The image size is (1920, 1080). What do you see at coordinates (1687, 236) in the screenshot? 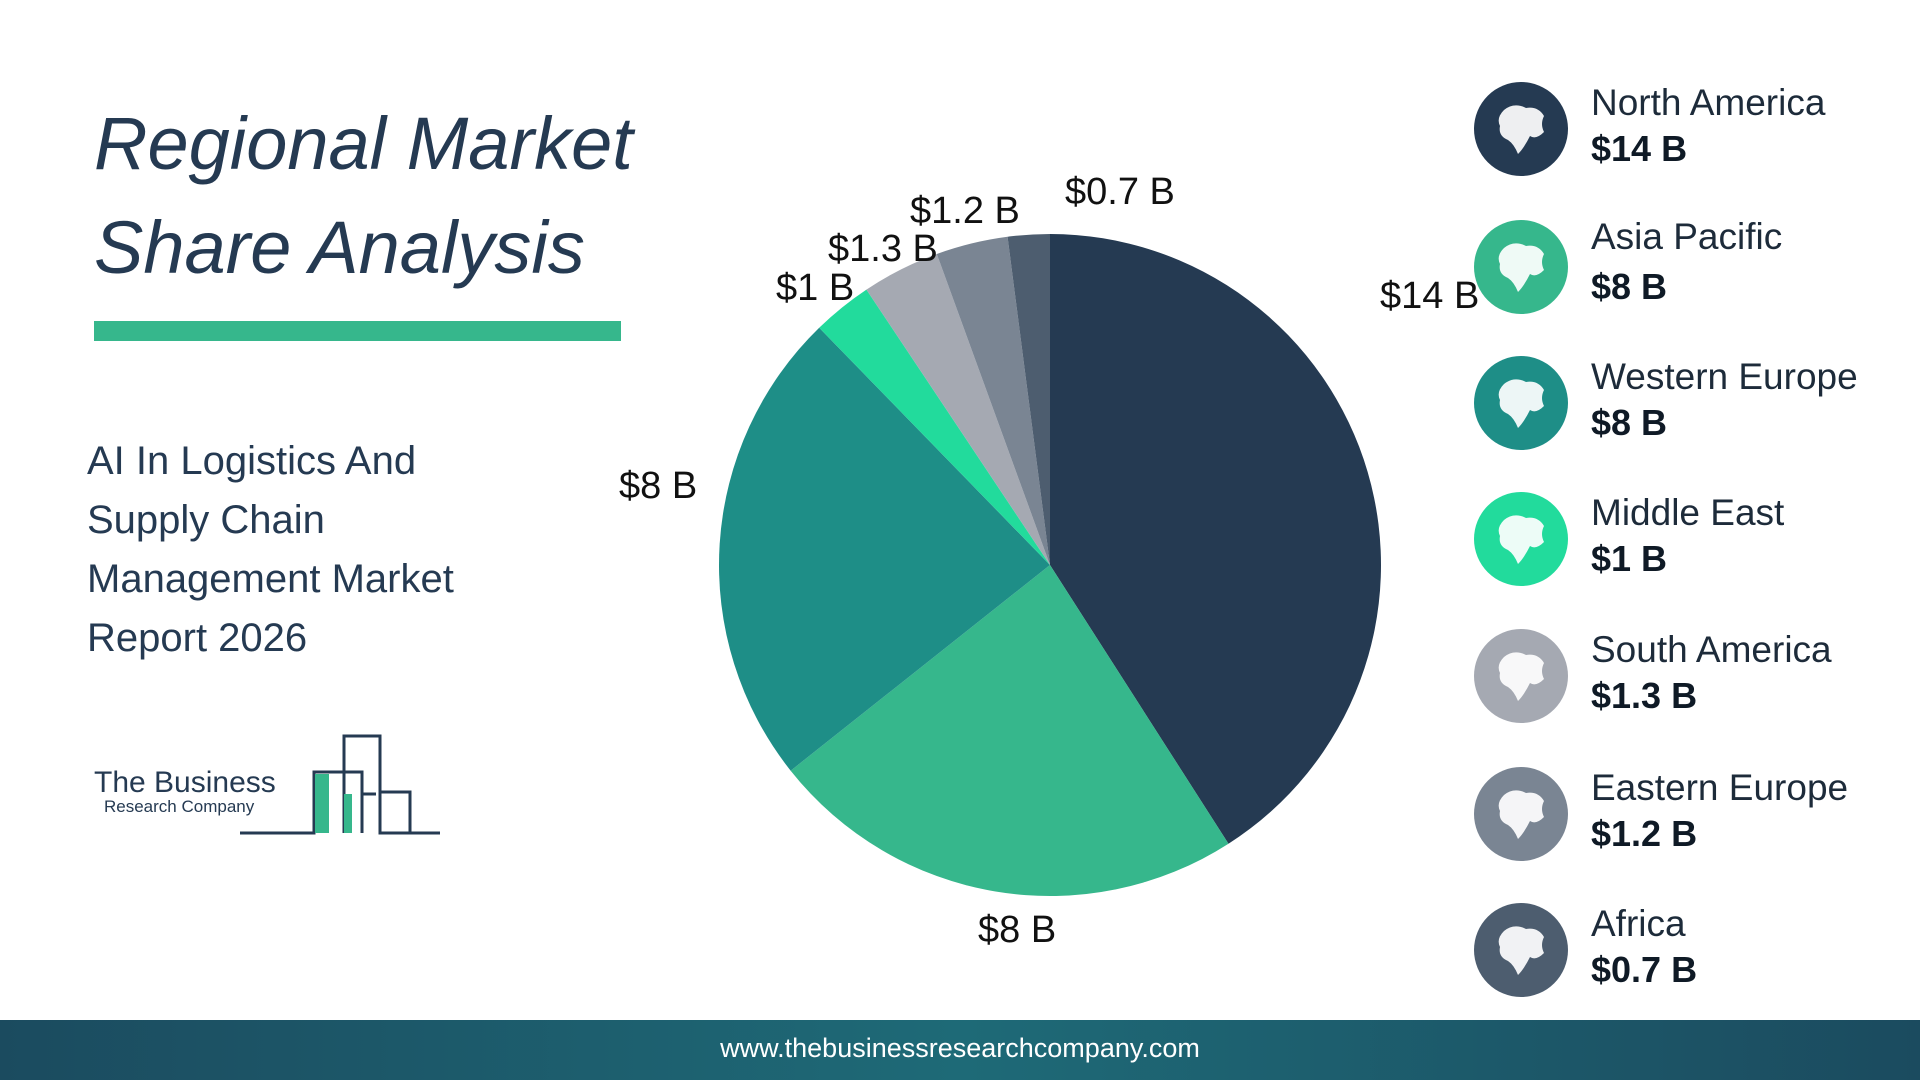
I see `legend-region-name: Asia Pacific` at bounding box center [1687, 236].